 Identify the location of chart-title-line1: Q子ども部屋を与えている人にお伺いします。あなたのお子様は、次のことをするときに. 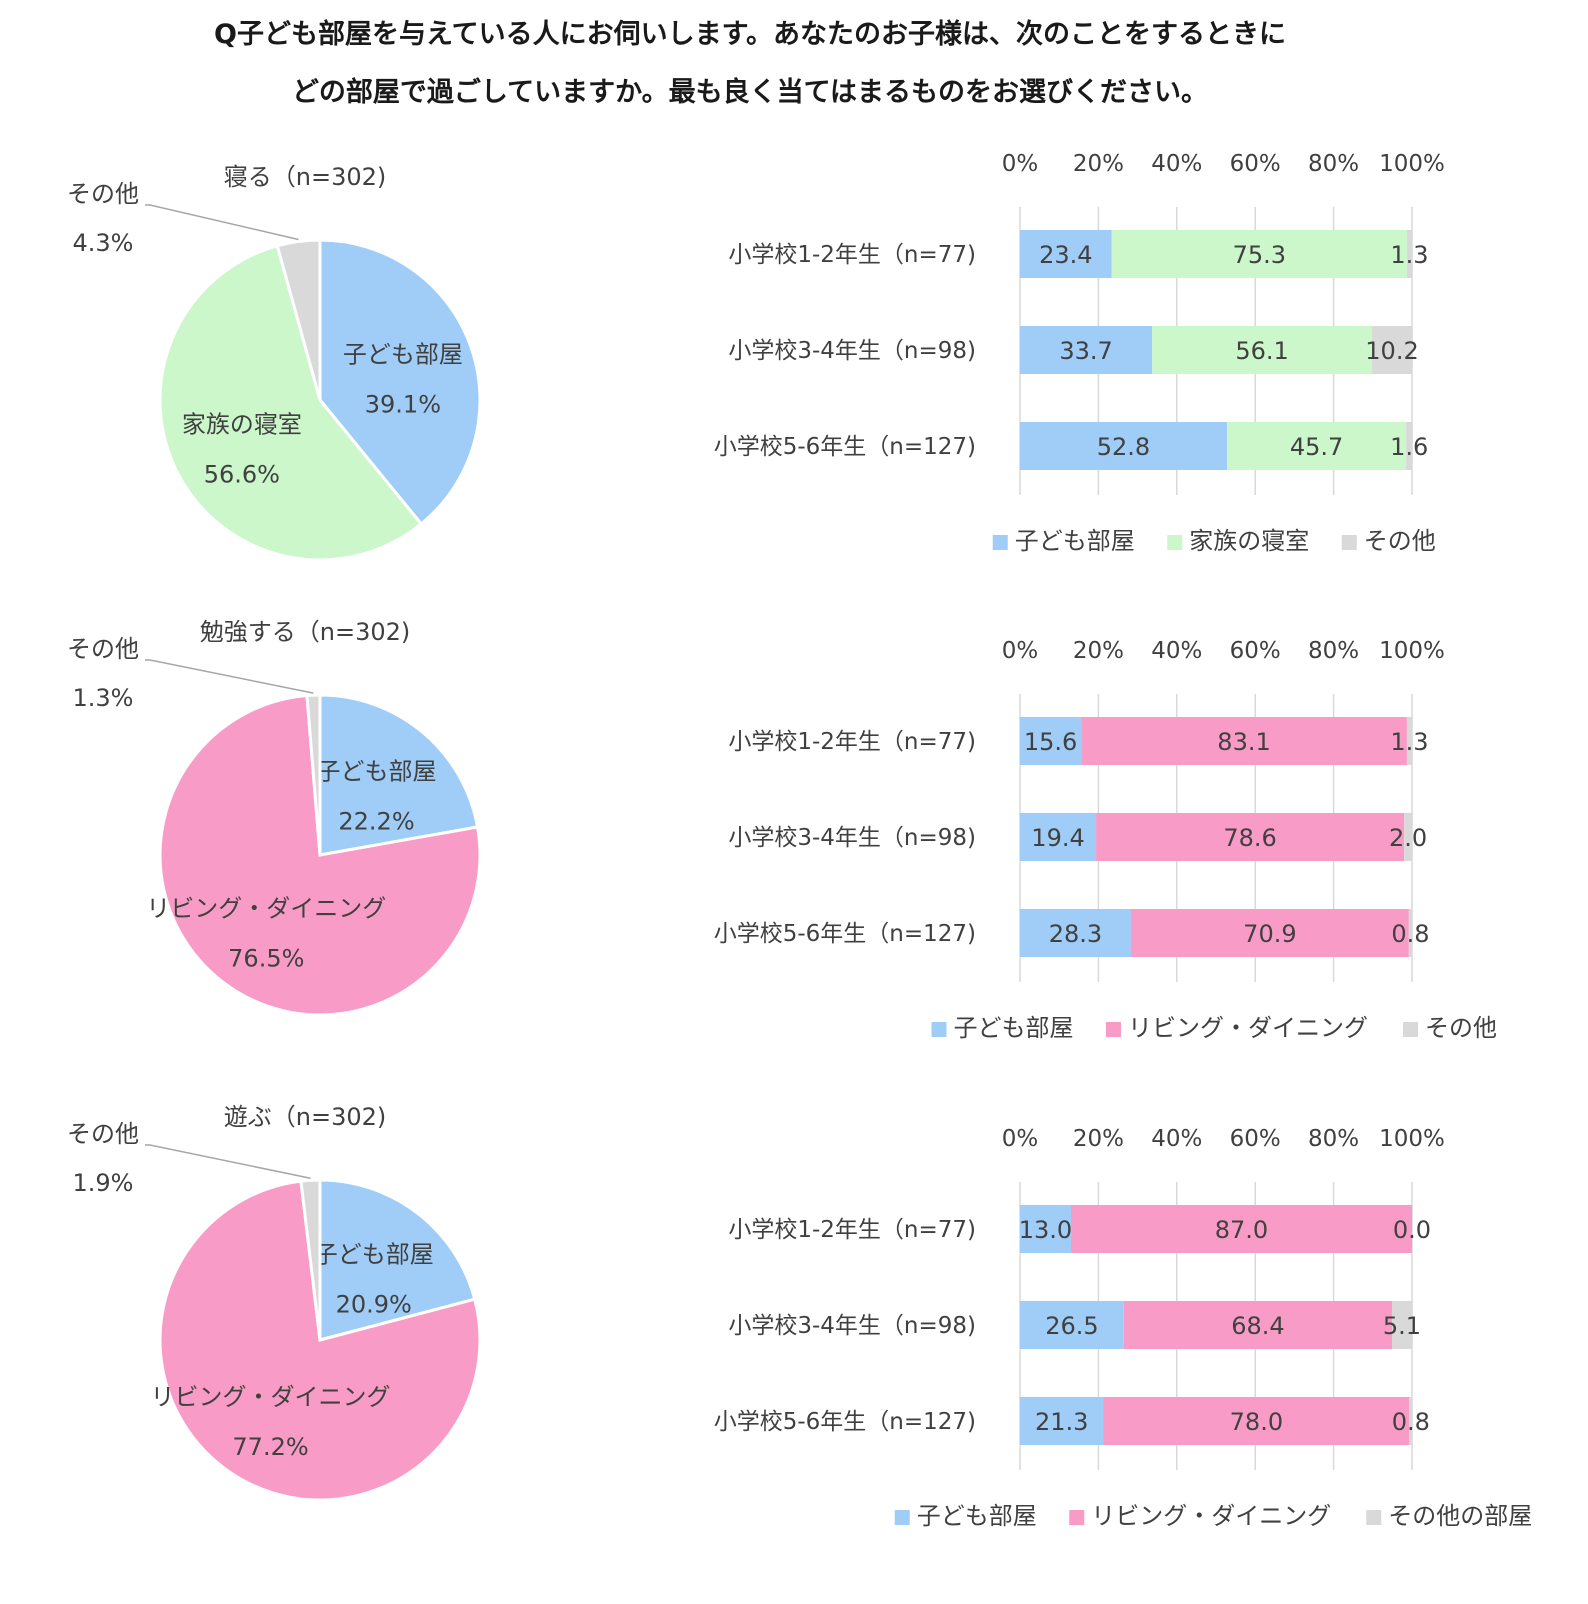
(750, 34).